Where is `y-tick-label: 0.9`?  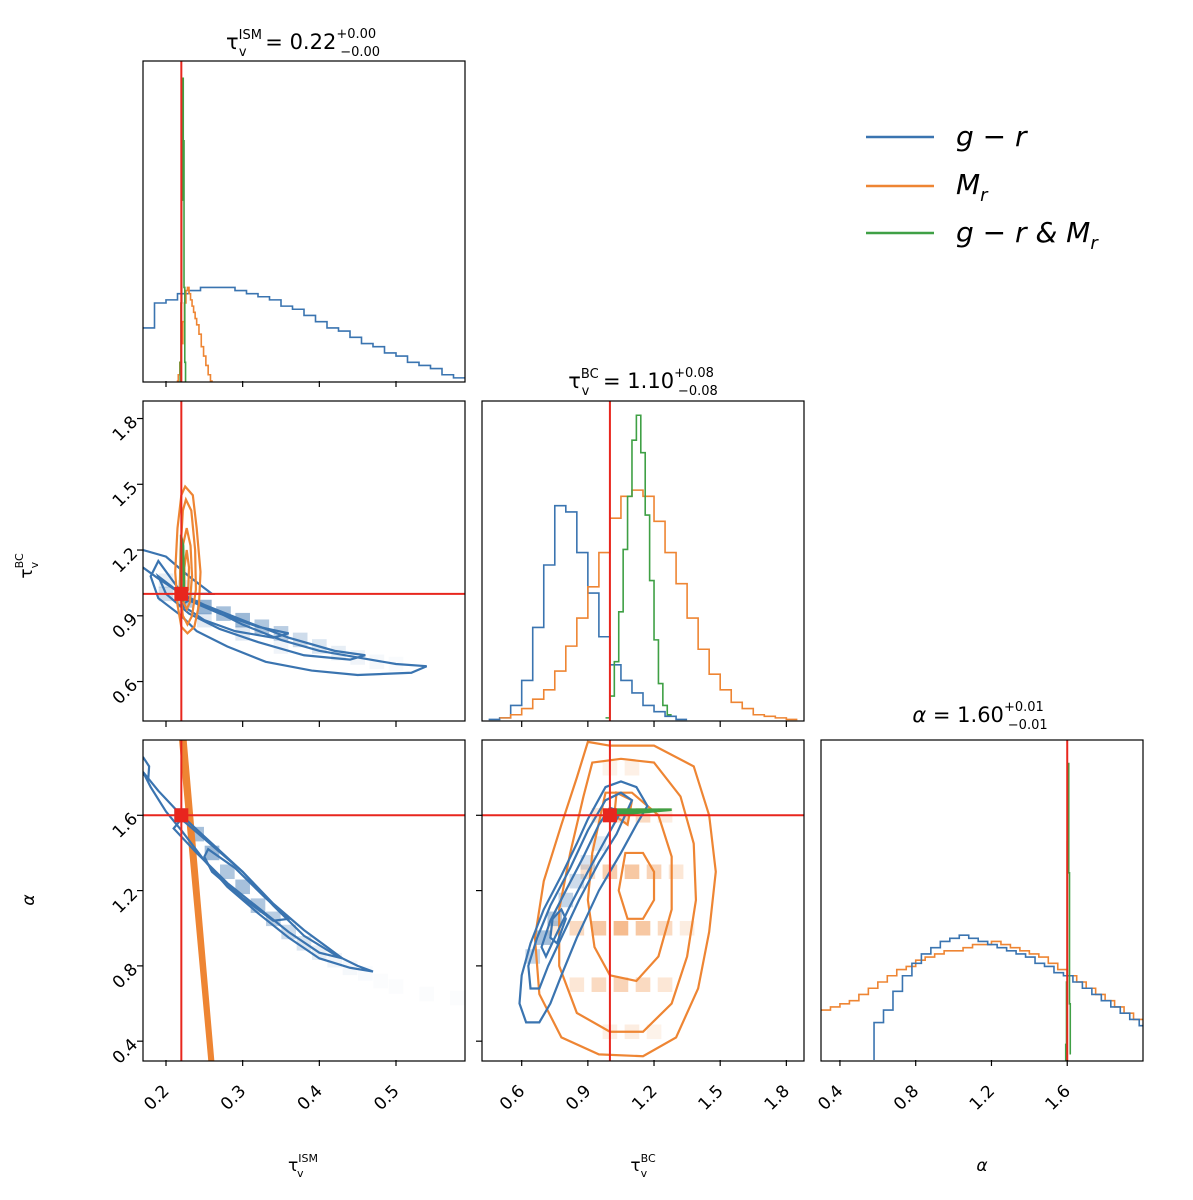
y-tick-label: 0.9 is located at coordinates (125, 626).